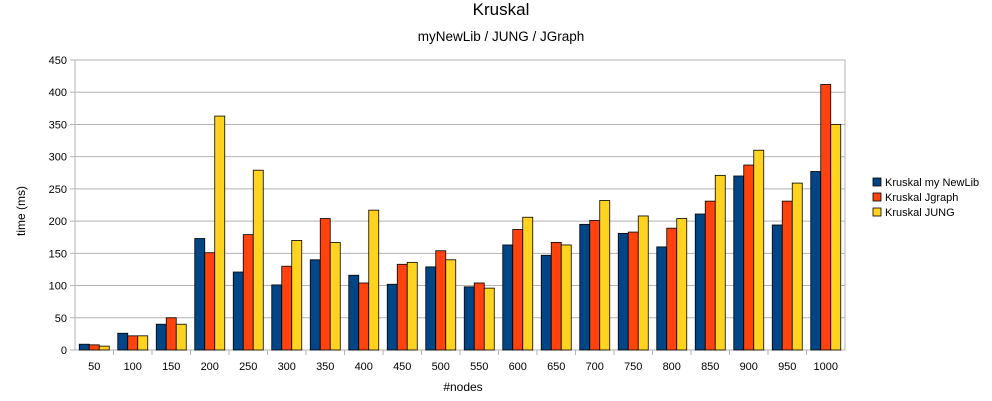  Describe the element at coordinates (787, 367) in the screenshot. I see `x-tick-label: 950` at that location.